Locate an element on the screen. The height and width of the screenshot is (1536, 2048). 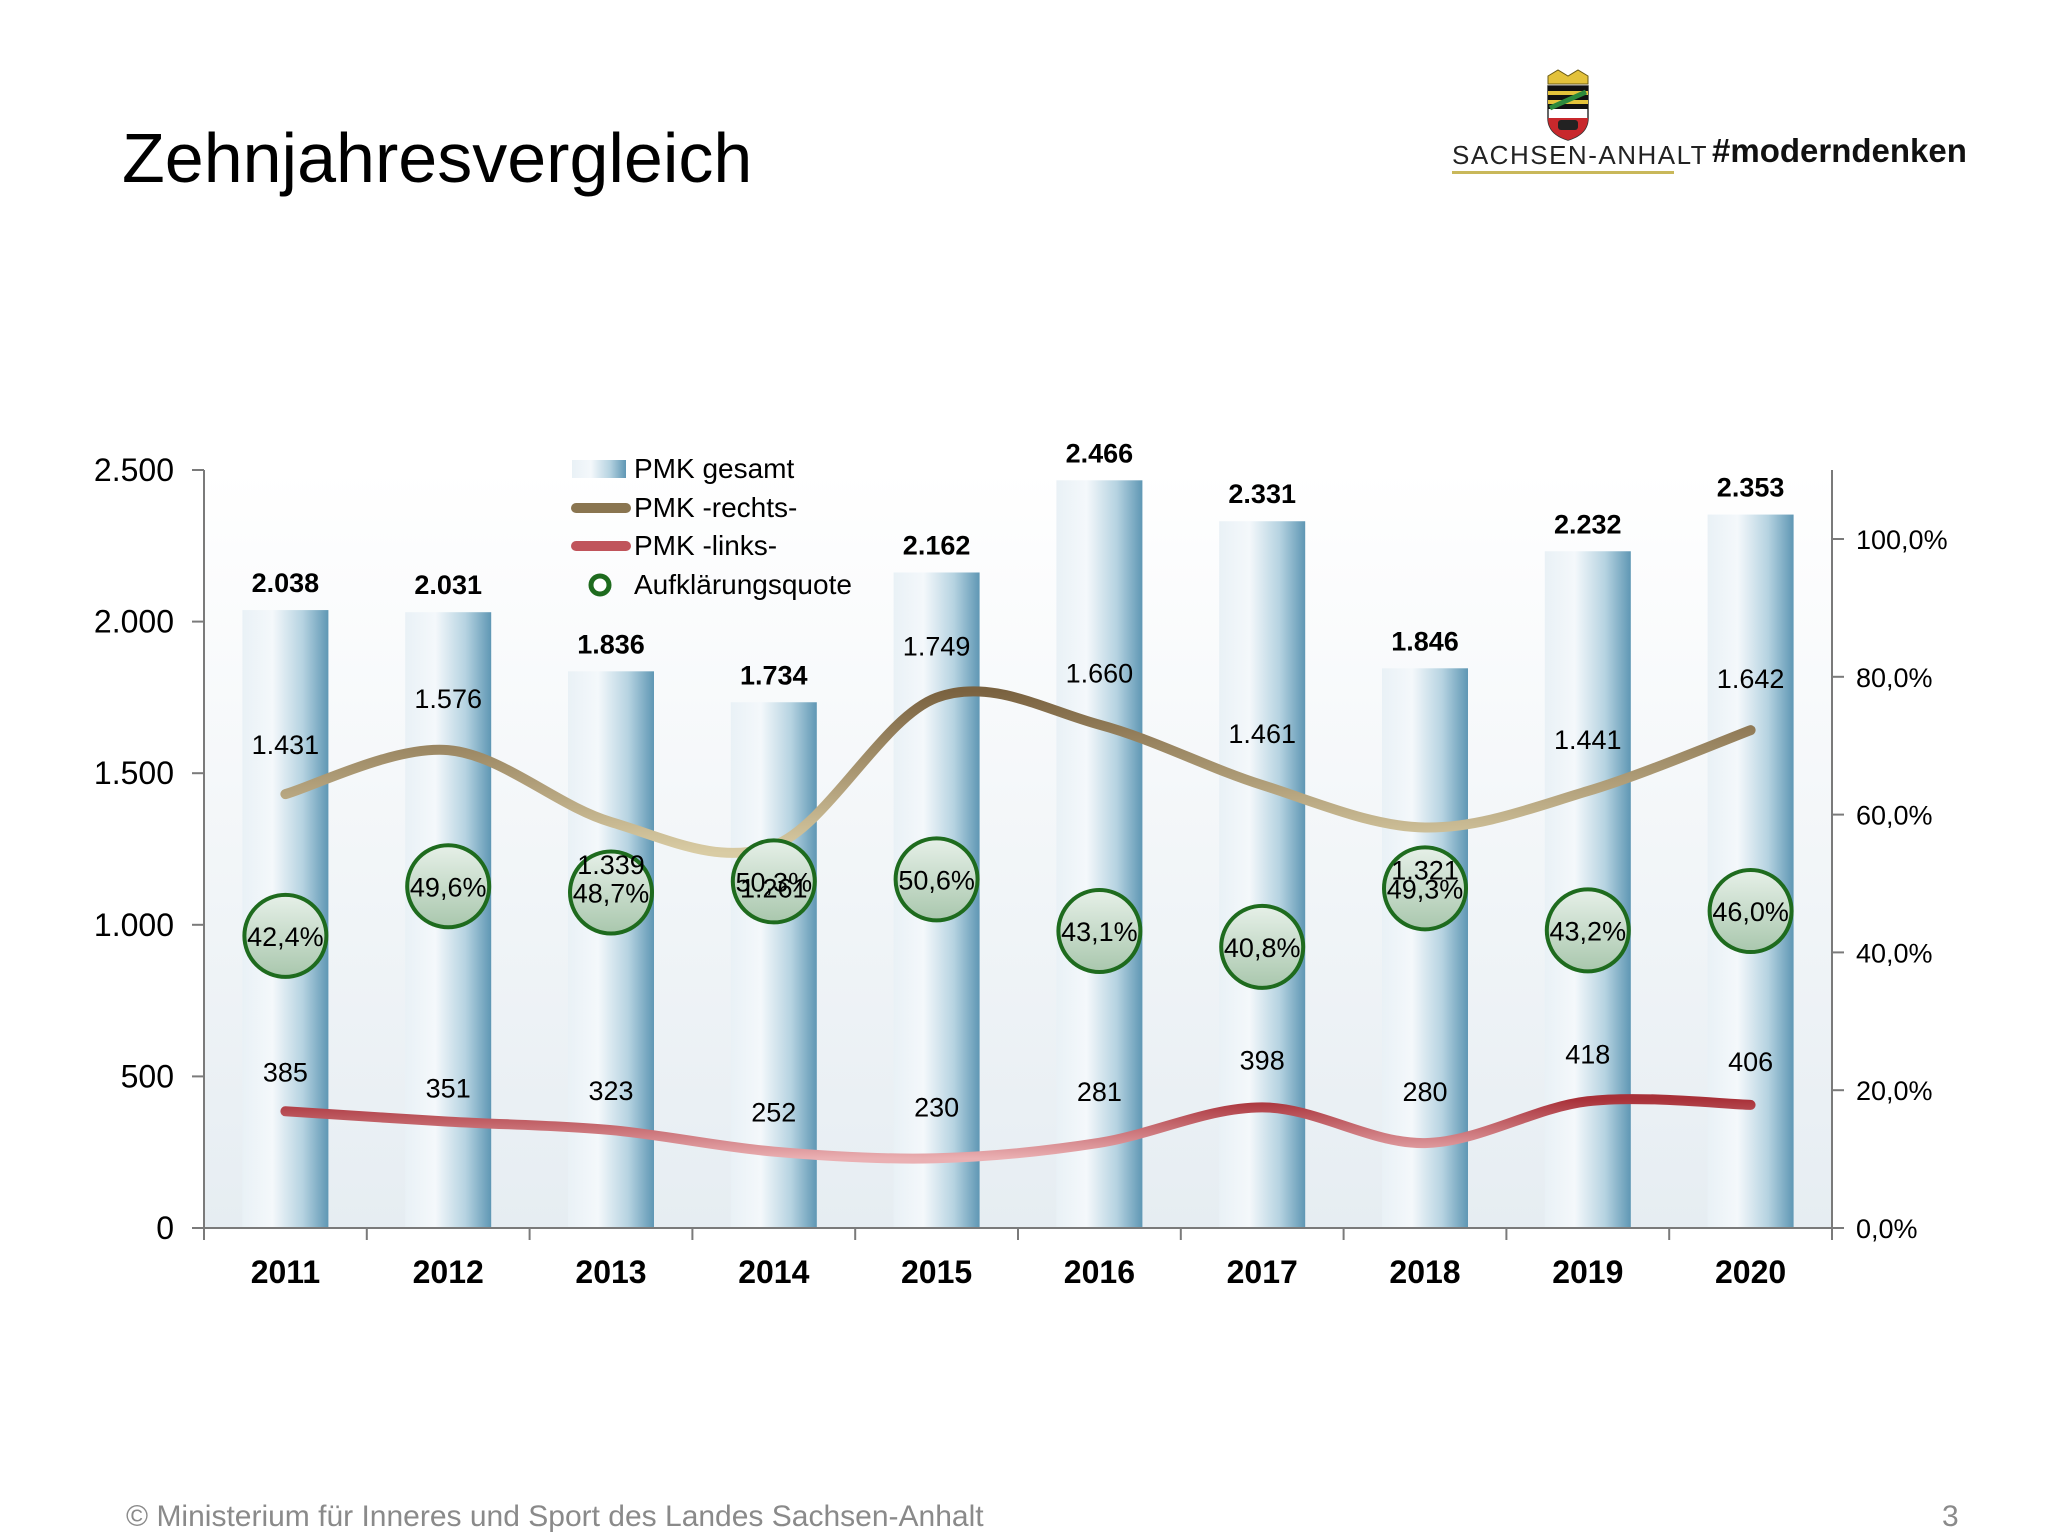
page-number: 3 is located at coordinates (1950, 1516).